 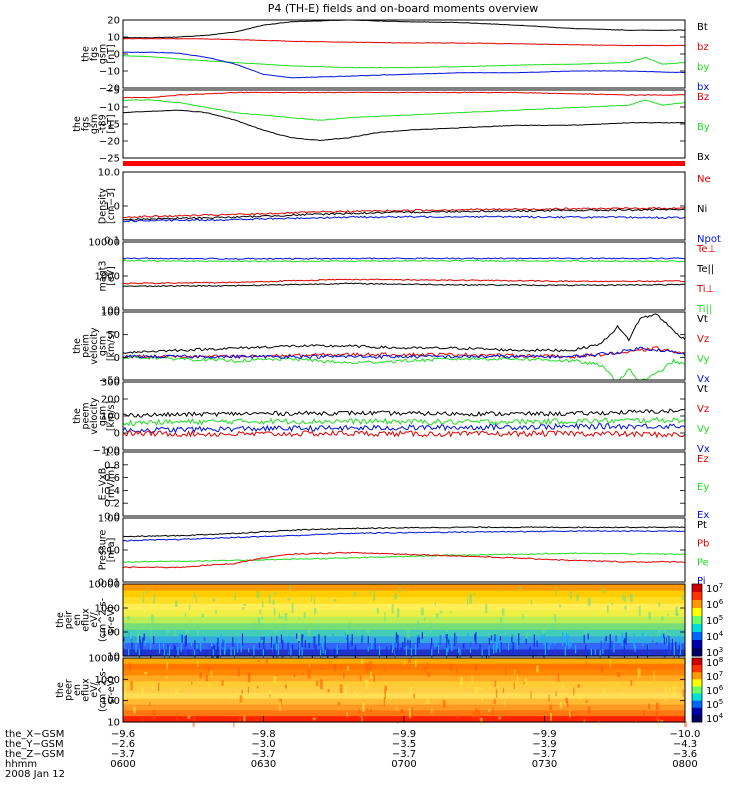 What do you see at coordinates (94, 346) in the screenshot?
I see `y-axis-label: velocity` at bounding box center [94, 346].